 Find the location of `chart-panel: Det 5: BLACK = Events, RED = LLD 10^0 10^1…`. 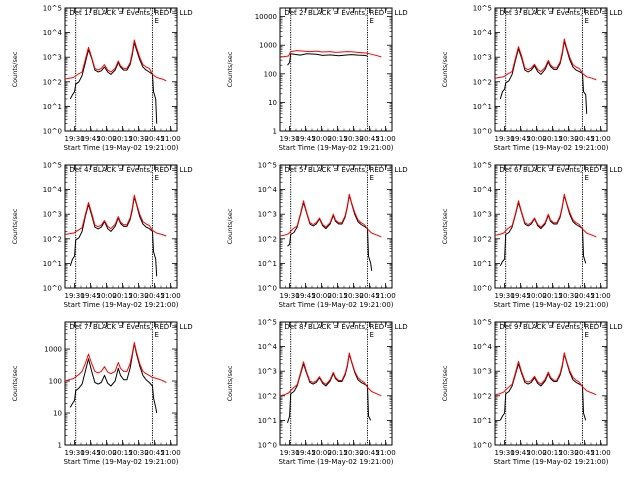

chart-panel: Det 5: BLACK = Events, RED = LLD 10^0 10^1… is located at coordinates (317, 236).